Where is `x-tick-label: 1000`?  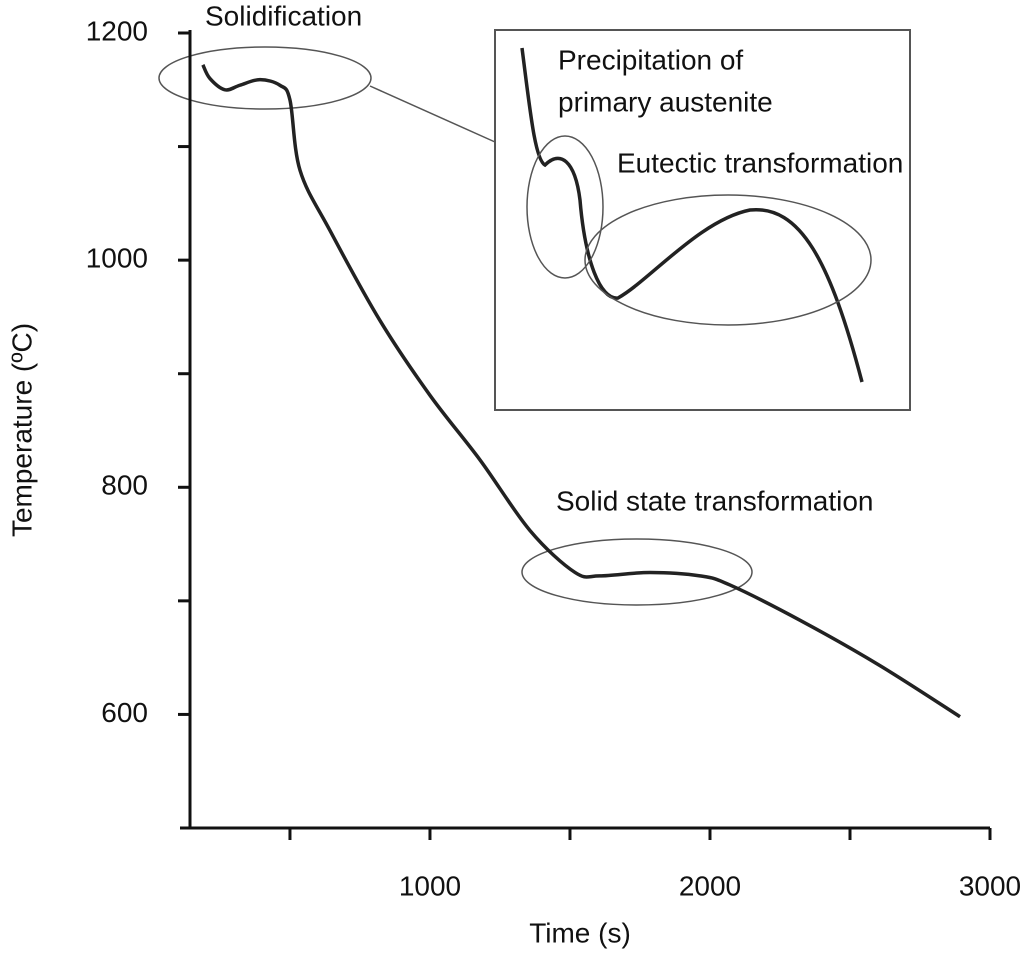 x-tick-label: 1000 is located at coordinates (430, 885).